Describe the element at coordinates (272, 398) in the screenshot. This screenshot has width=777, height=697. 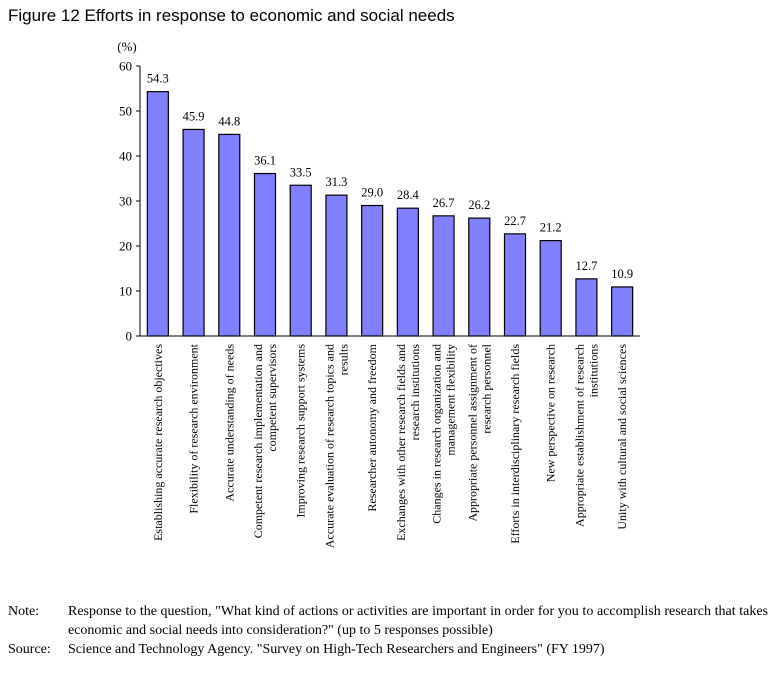
I see `category-label: competent supervisors` at that location.